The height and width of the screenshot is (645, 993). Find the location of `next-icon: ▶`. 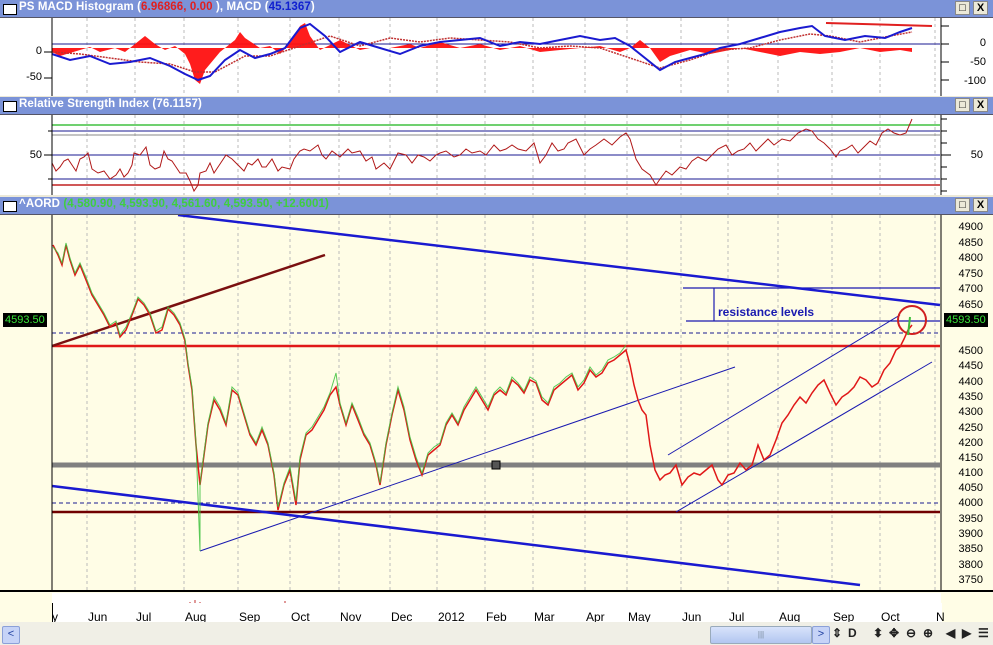

next-icon: ▶ is located at coordinates (967, 633).